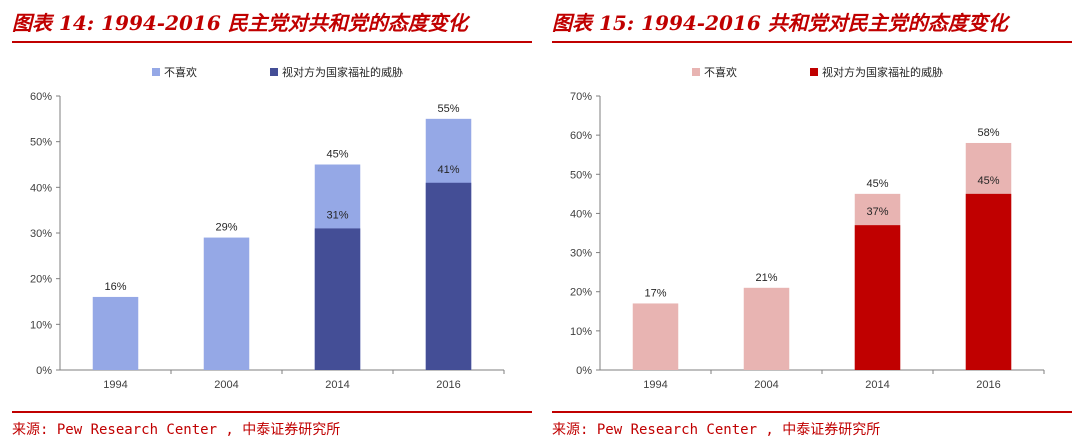 This screenshot has width=1080, height=447. I want to click on y-tick-label: 70%, so click(581, 97).